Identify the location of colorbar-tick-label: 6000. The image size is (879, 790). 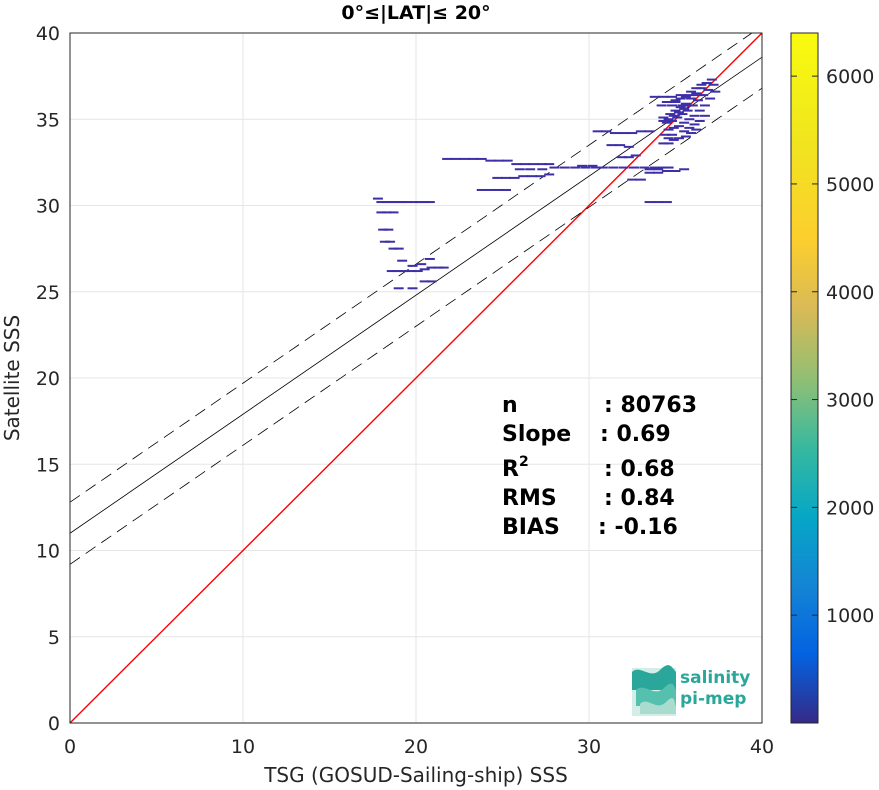
(850, 77).